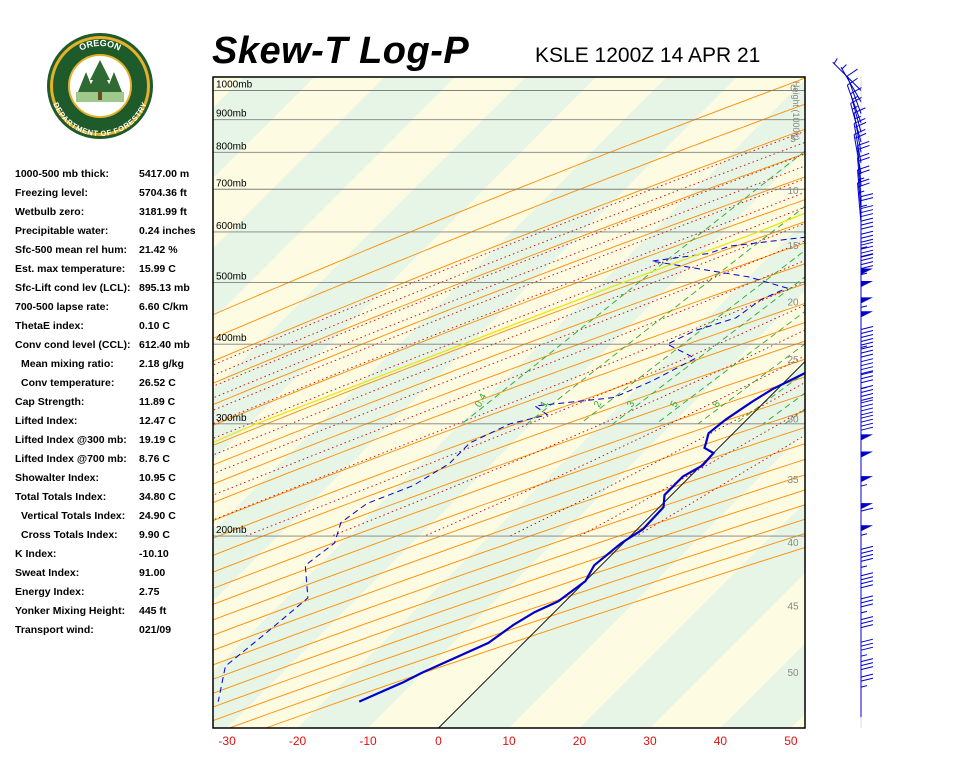 The image size is (960, 768). I want to click on stat-value: 2.75, so click(149, 592).